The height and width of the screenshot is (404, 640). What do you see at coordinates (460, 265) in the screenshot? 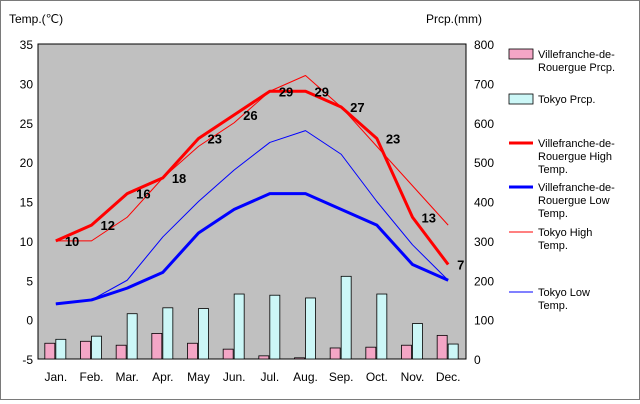
I see `high-temp-label-12: 7` at bounding box center [460, 265].